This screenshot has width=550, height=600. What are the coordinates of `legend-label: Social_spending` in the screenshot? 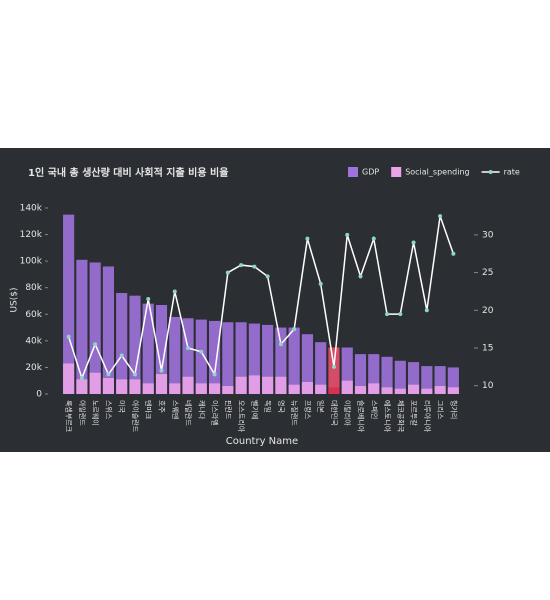 It's located at (437, 172).